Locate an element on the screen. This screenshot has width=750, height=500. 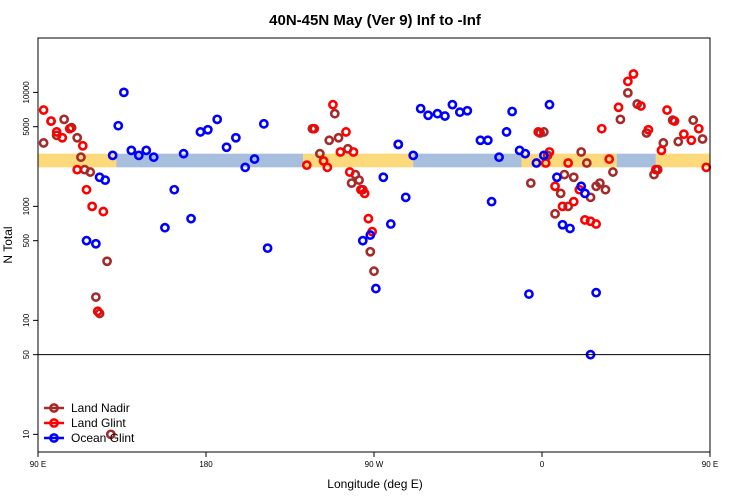
legend-marker is located at coordinates (54, 423).